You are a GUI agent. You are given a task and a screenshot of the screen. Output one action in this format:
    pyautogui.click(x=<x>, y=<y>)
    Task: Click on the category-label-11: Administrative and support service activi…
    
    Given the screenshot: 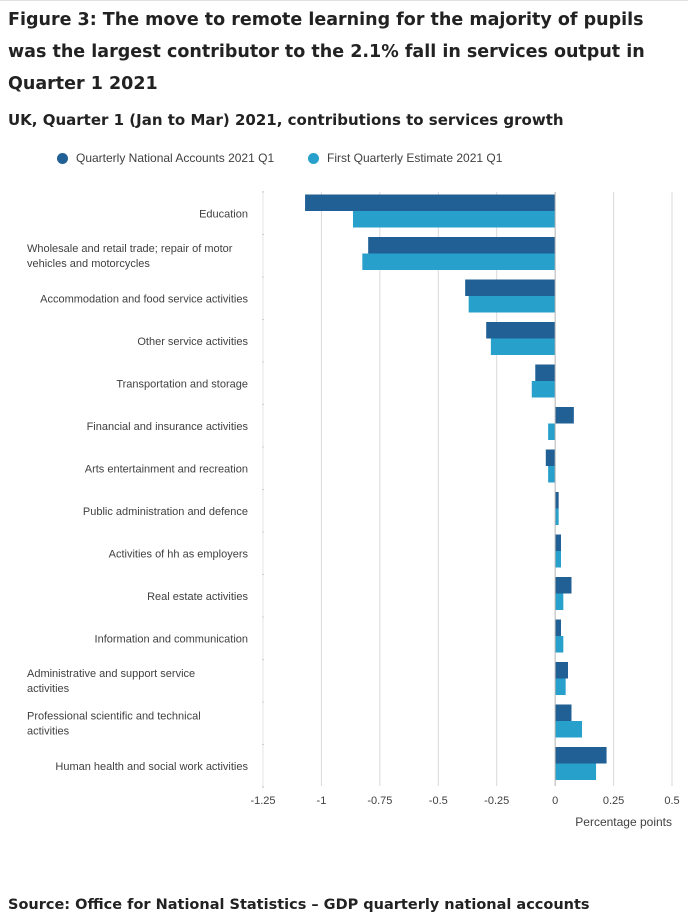 What is the action you would take?
    pyautogui.click(x=111, y=681)
    